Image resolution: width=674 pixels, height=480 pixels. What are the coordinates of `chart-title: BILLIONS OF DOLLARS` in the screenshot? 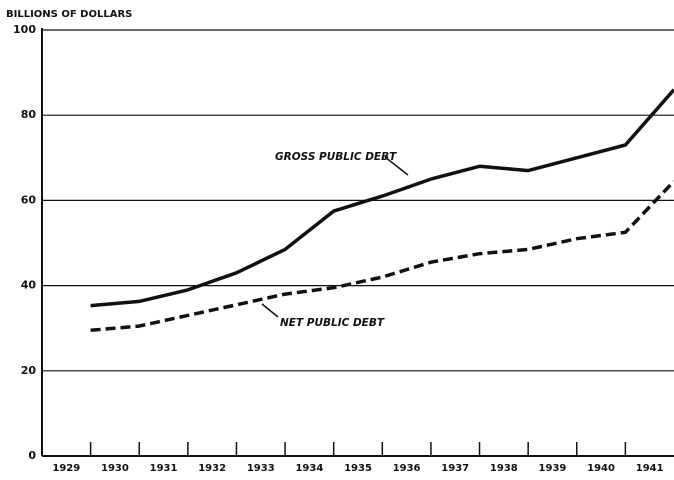 It's located at (69, 14).